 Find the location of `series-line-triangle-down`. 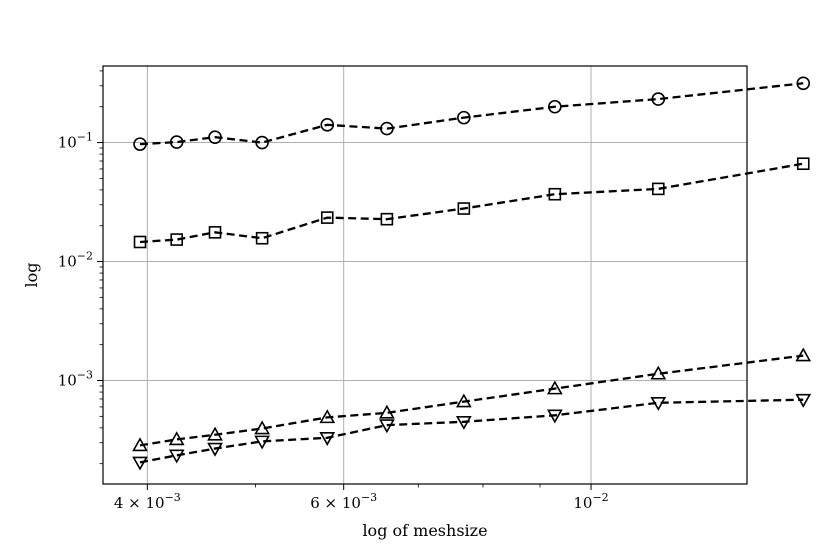

series-line-triangle-down is located at coordinates (471, 431).